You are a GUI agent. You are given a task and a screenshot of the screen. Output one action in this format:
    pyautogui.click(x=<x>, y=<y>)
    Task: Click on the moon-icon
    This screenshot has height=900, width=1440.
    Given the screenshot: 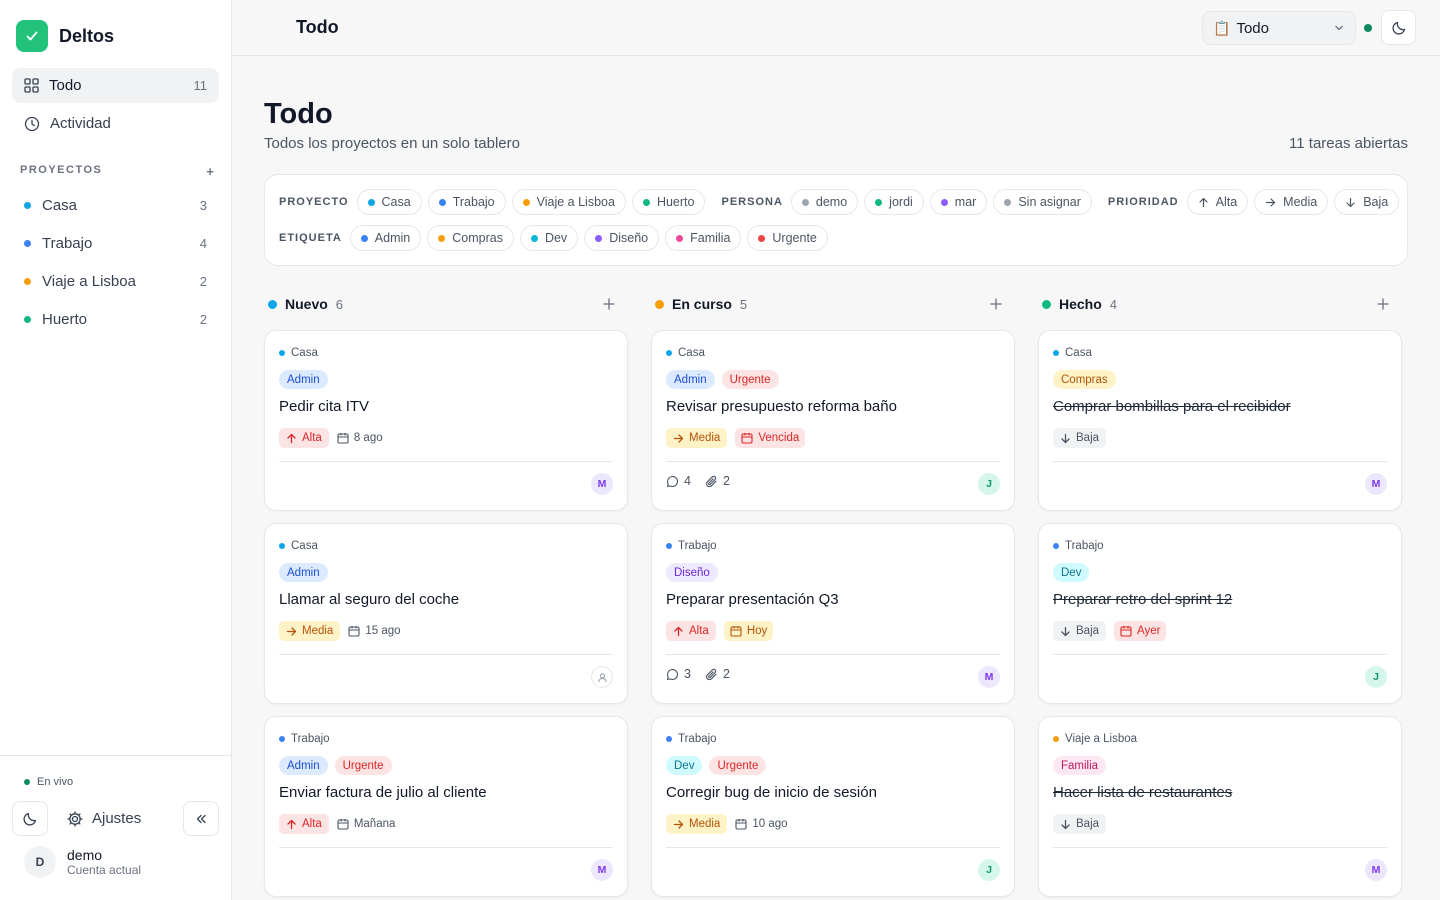 What is the action you would take?
    pyautogui.click(x=30, y=819)
    